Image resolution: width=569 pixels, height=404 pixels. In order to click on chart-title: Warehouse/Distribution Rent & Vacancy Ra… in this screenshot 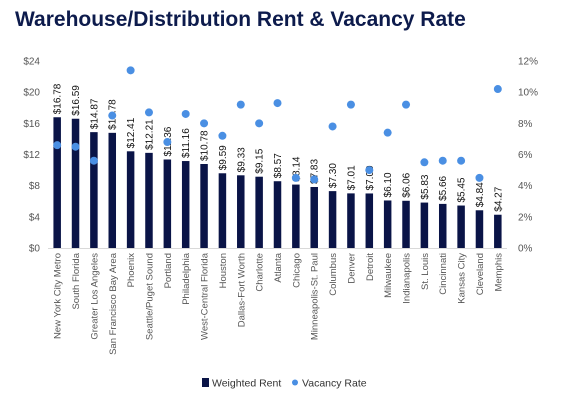, I will do `click(240, 19)`.